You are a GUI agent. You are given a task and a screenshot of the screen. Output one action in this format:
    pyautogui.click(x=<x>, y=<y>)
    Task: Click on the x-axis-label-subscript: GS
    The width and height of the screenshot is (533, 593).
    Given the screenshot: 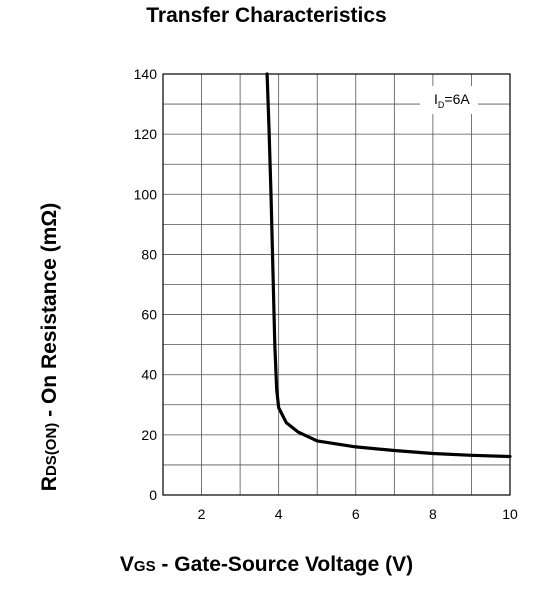 What is the action you would take?
    pyautogui.click(x=144, y=566)
    